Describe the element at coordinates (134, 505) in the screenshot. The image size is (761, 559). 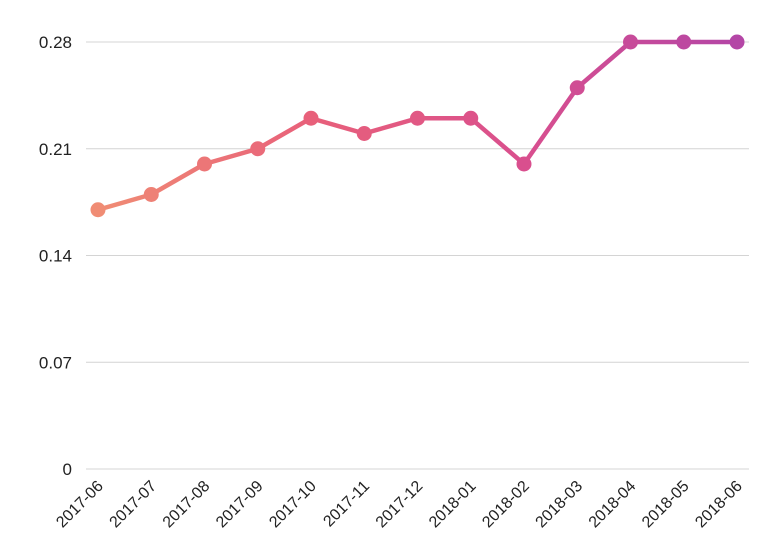
I see `x-tick-label: 2017-07` at that location.